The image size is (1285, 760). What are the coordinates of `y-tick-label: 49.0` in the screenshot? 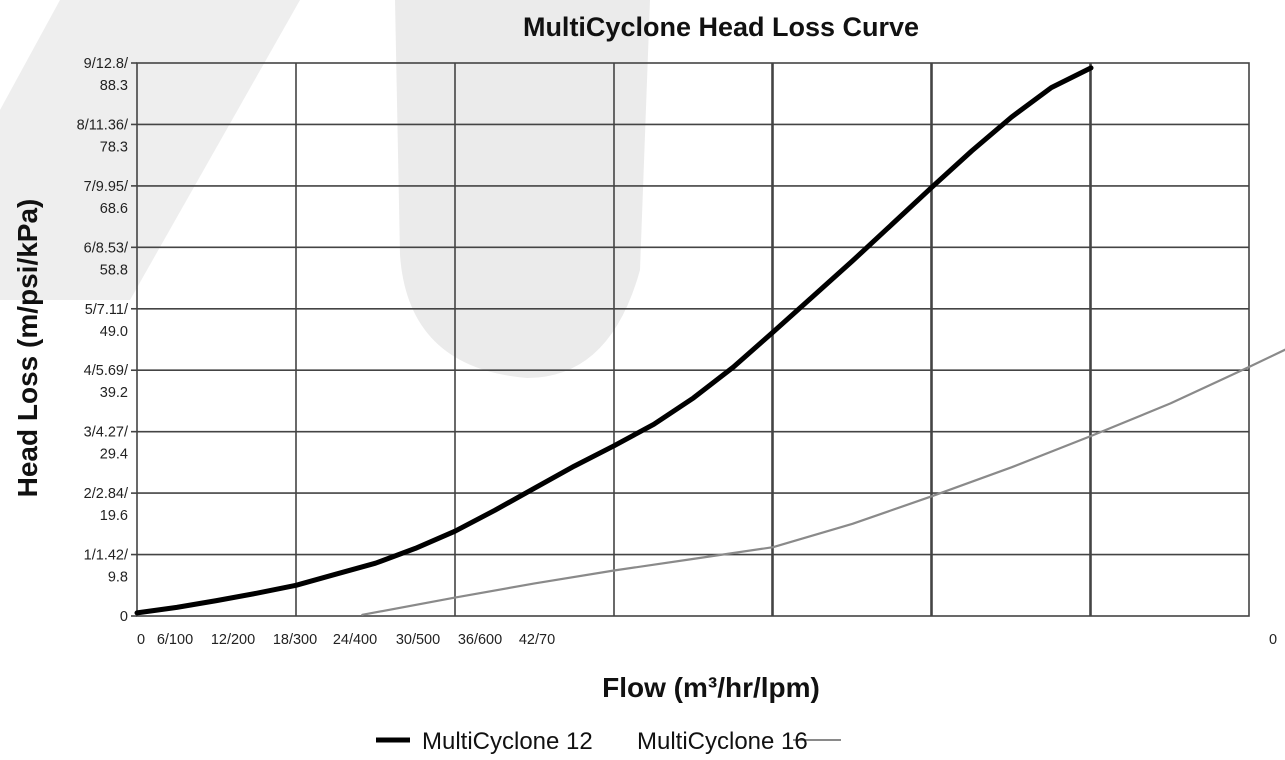 It's located at (114, 332).